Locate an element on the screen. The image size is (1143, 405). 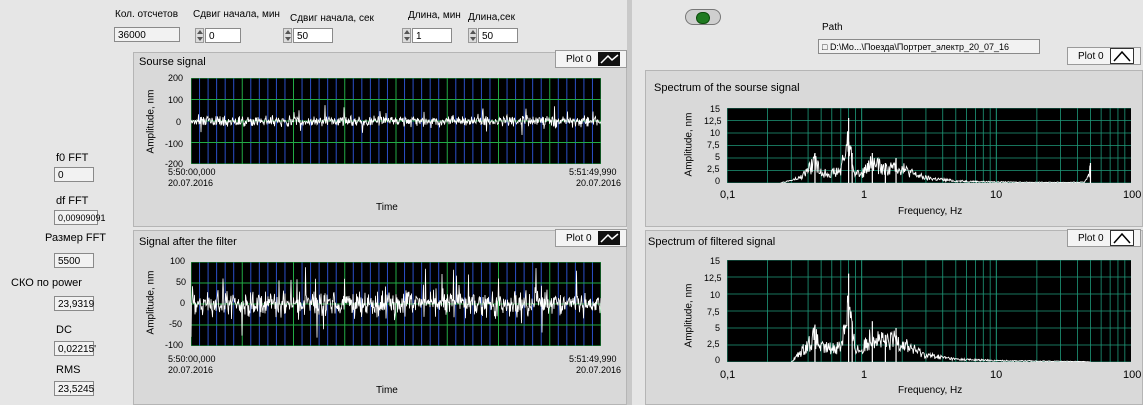
fft-size-label: Размер FFT is located at coordinates (76, 238).